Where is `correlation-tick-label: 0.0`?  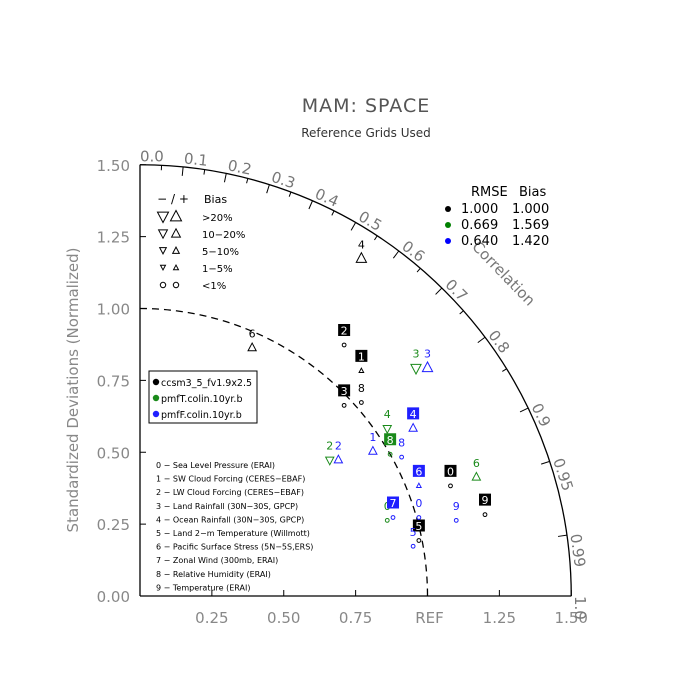
correlation-tick-label: 0.0 is located at coordinates (152, 156).